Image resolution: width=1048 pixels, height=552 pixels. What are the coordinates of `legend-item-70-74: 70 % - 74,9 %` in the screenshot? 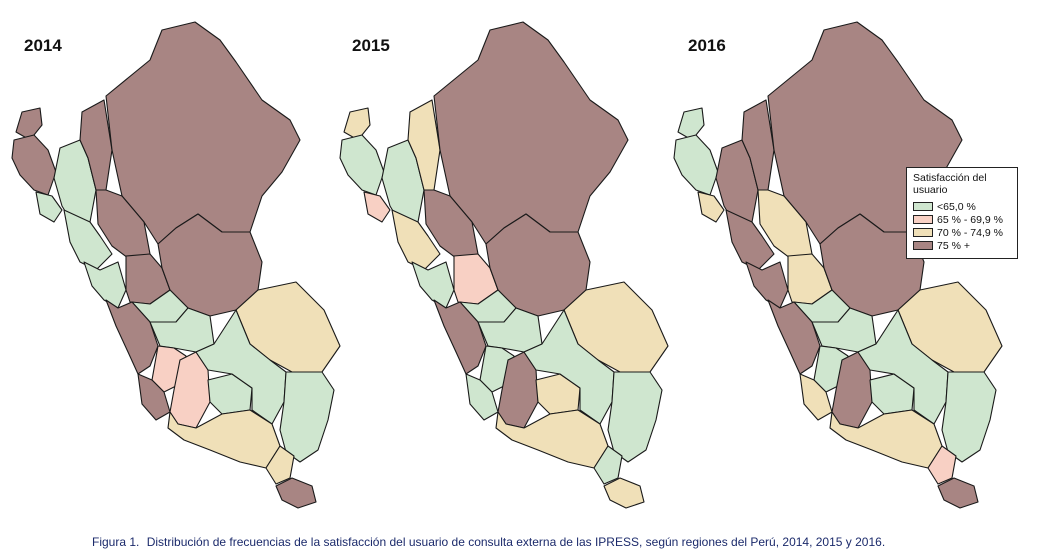 It's located at (962, 232).